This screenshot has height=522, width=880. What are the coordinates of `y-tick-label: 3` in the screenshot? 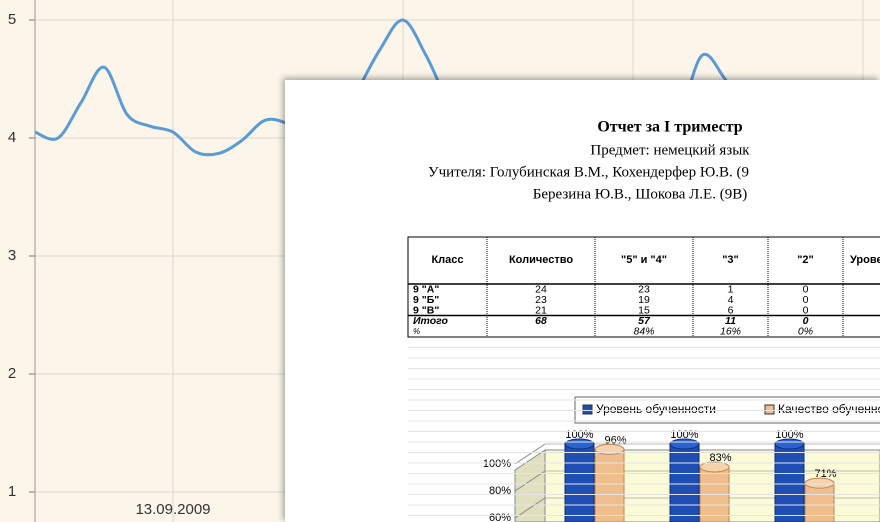 It's located at (12, 255).